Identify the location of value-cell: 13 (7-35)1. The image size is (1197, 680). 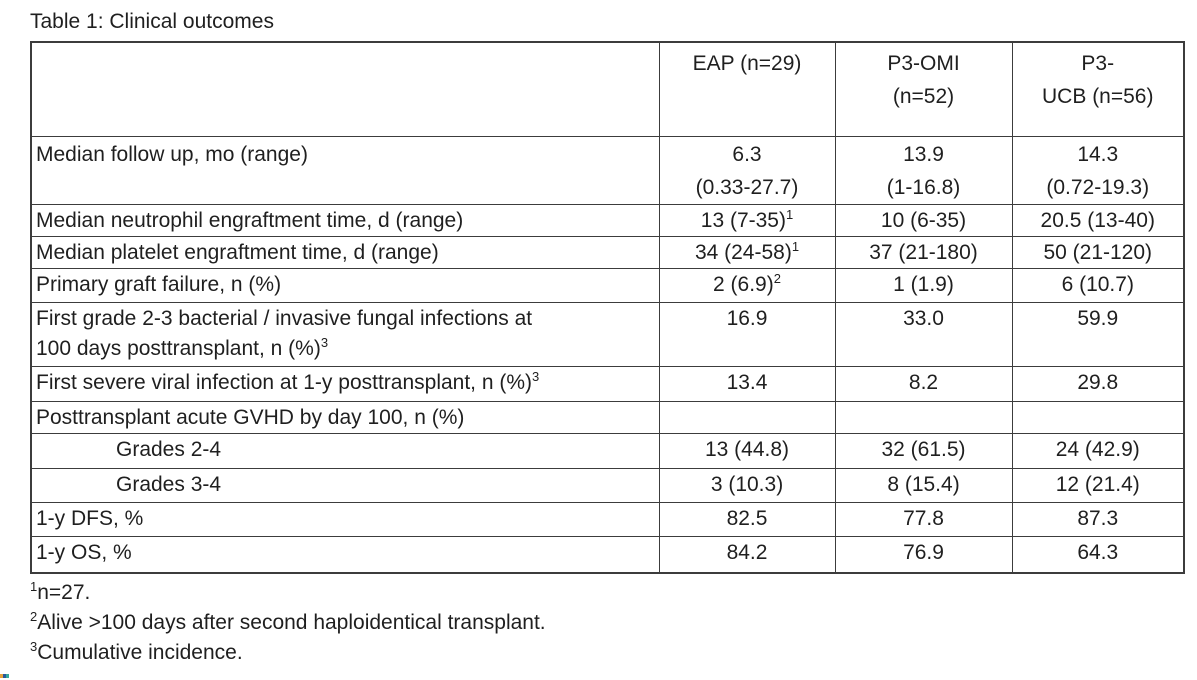
(747, 220).